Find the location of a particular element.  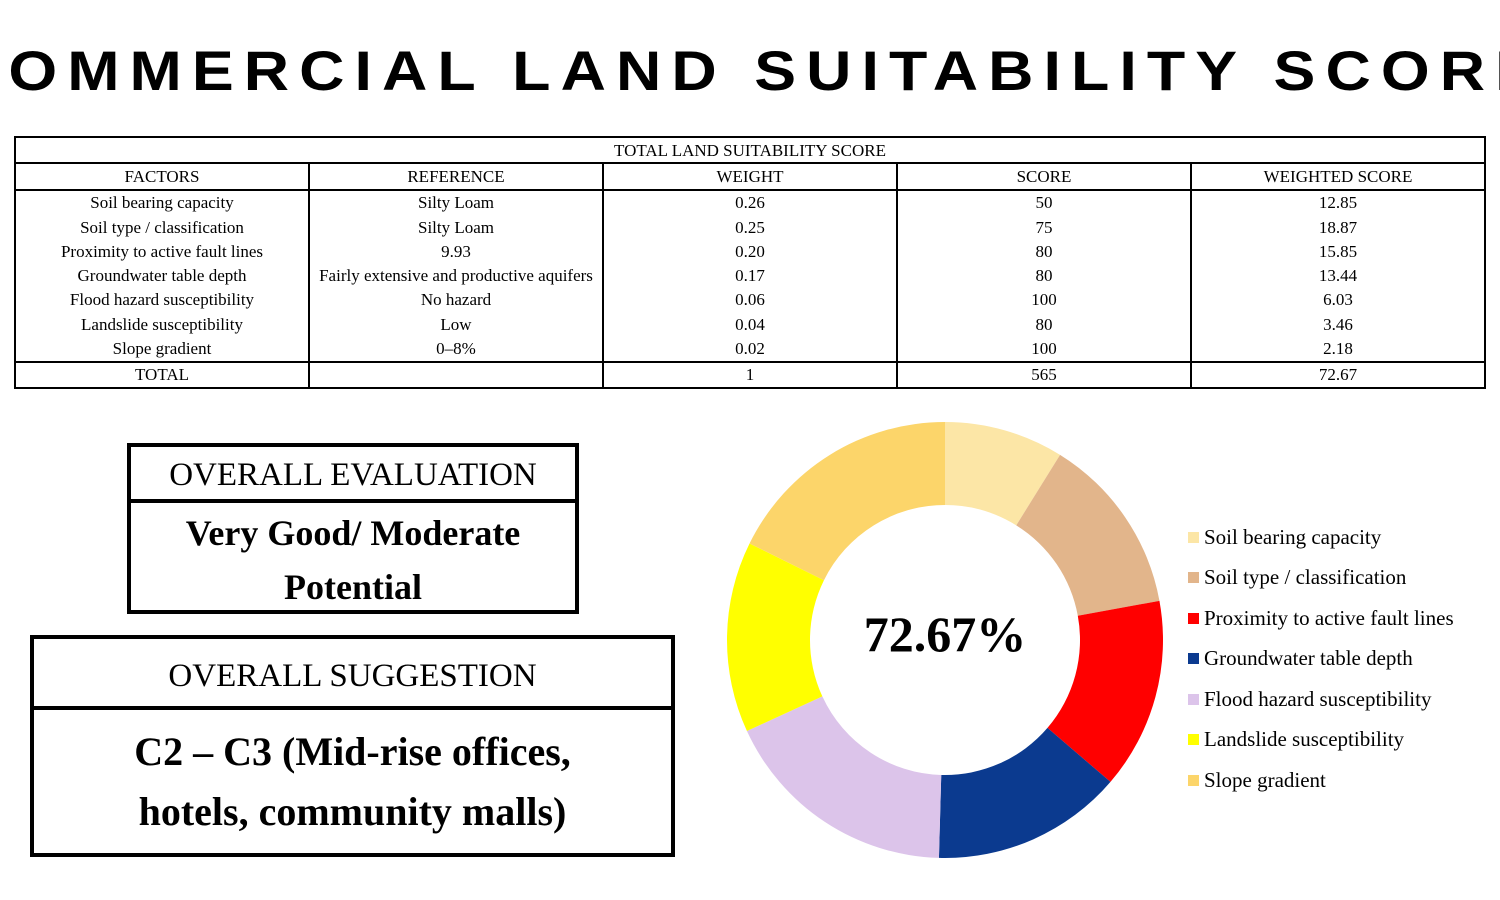

table-cell: 0.17 is located at coordinates (750, 275).